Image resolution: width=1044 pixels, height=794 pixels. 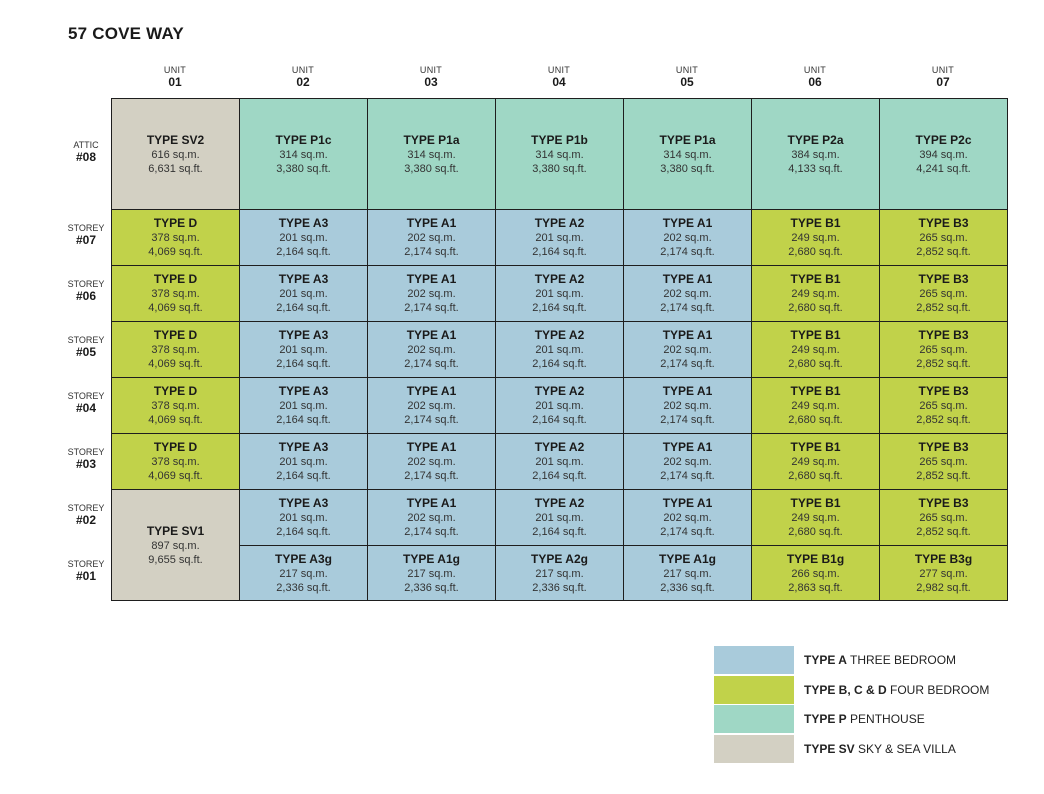 I want to click on unit-area-sqm: 277 sq.m., so click(x=943, y=573).